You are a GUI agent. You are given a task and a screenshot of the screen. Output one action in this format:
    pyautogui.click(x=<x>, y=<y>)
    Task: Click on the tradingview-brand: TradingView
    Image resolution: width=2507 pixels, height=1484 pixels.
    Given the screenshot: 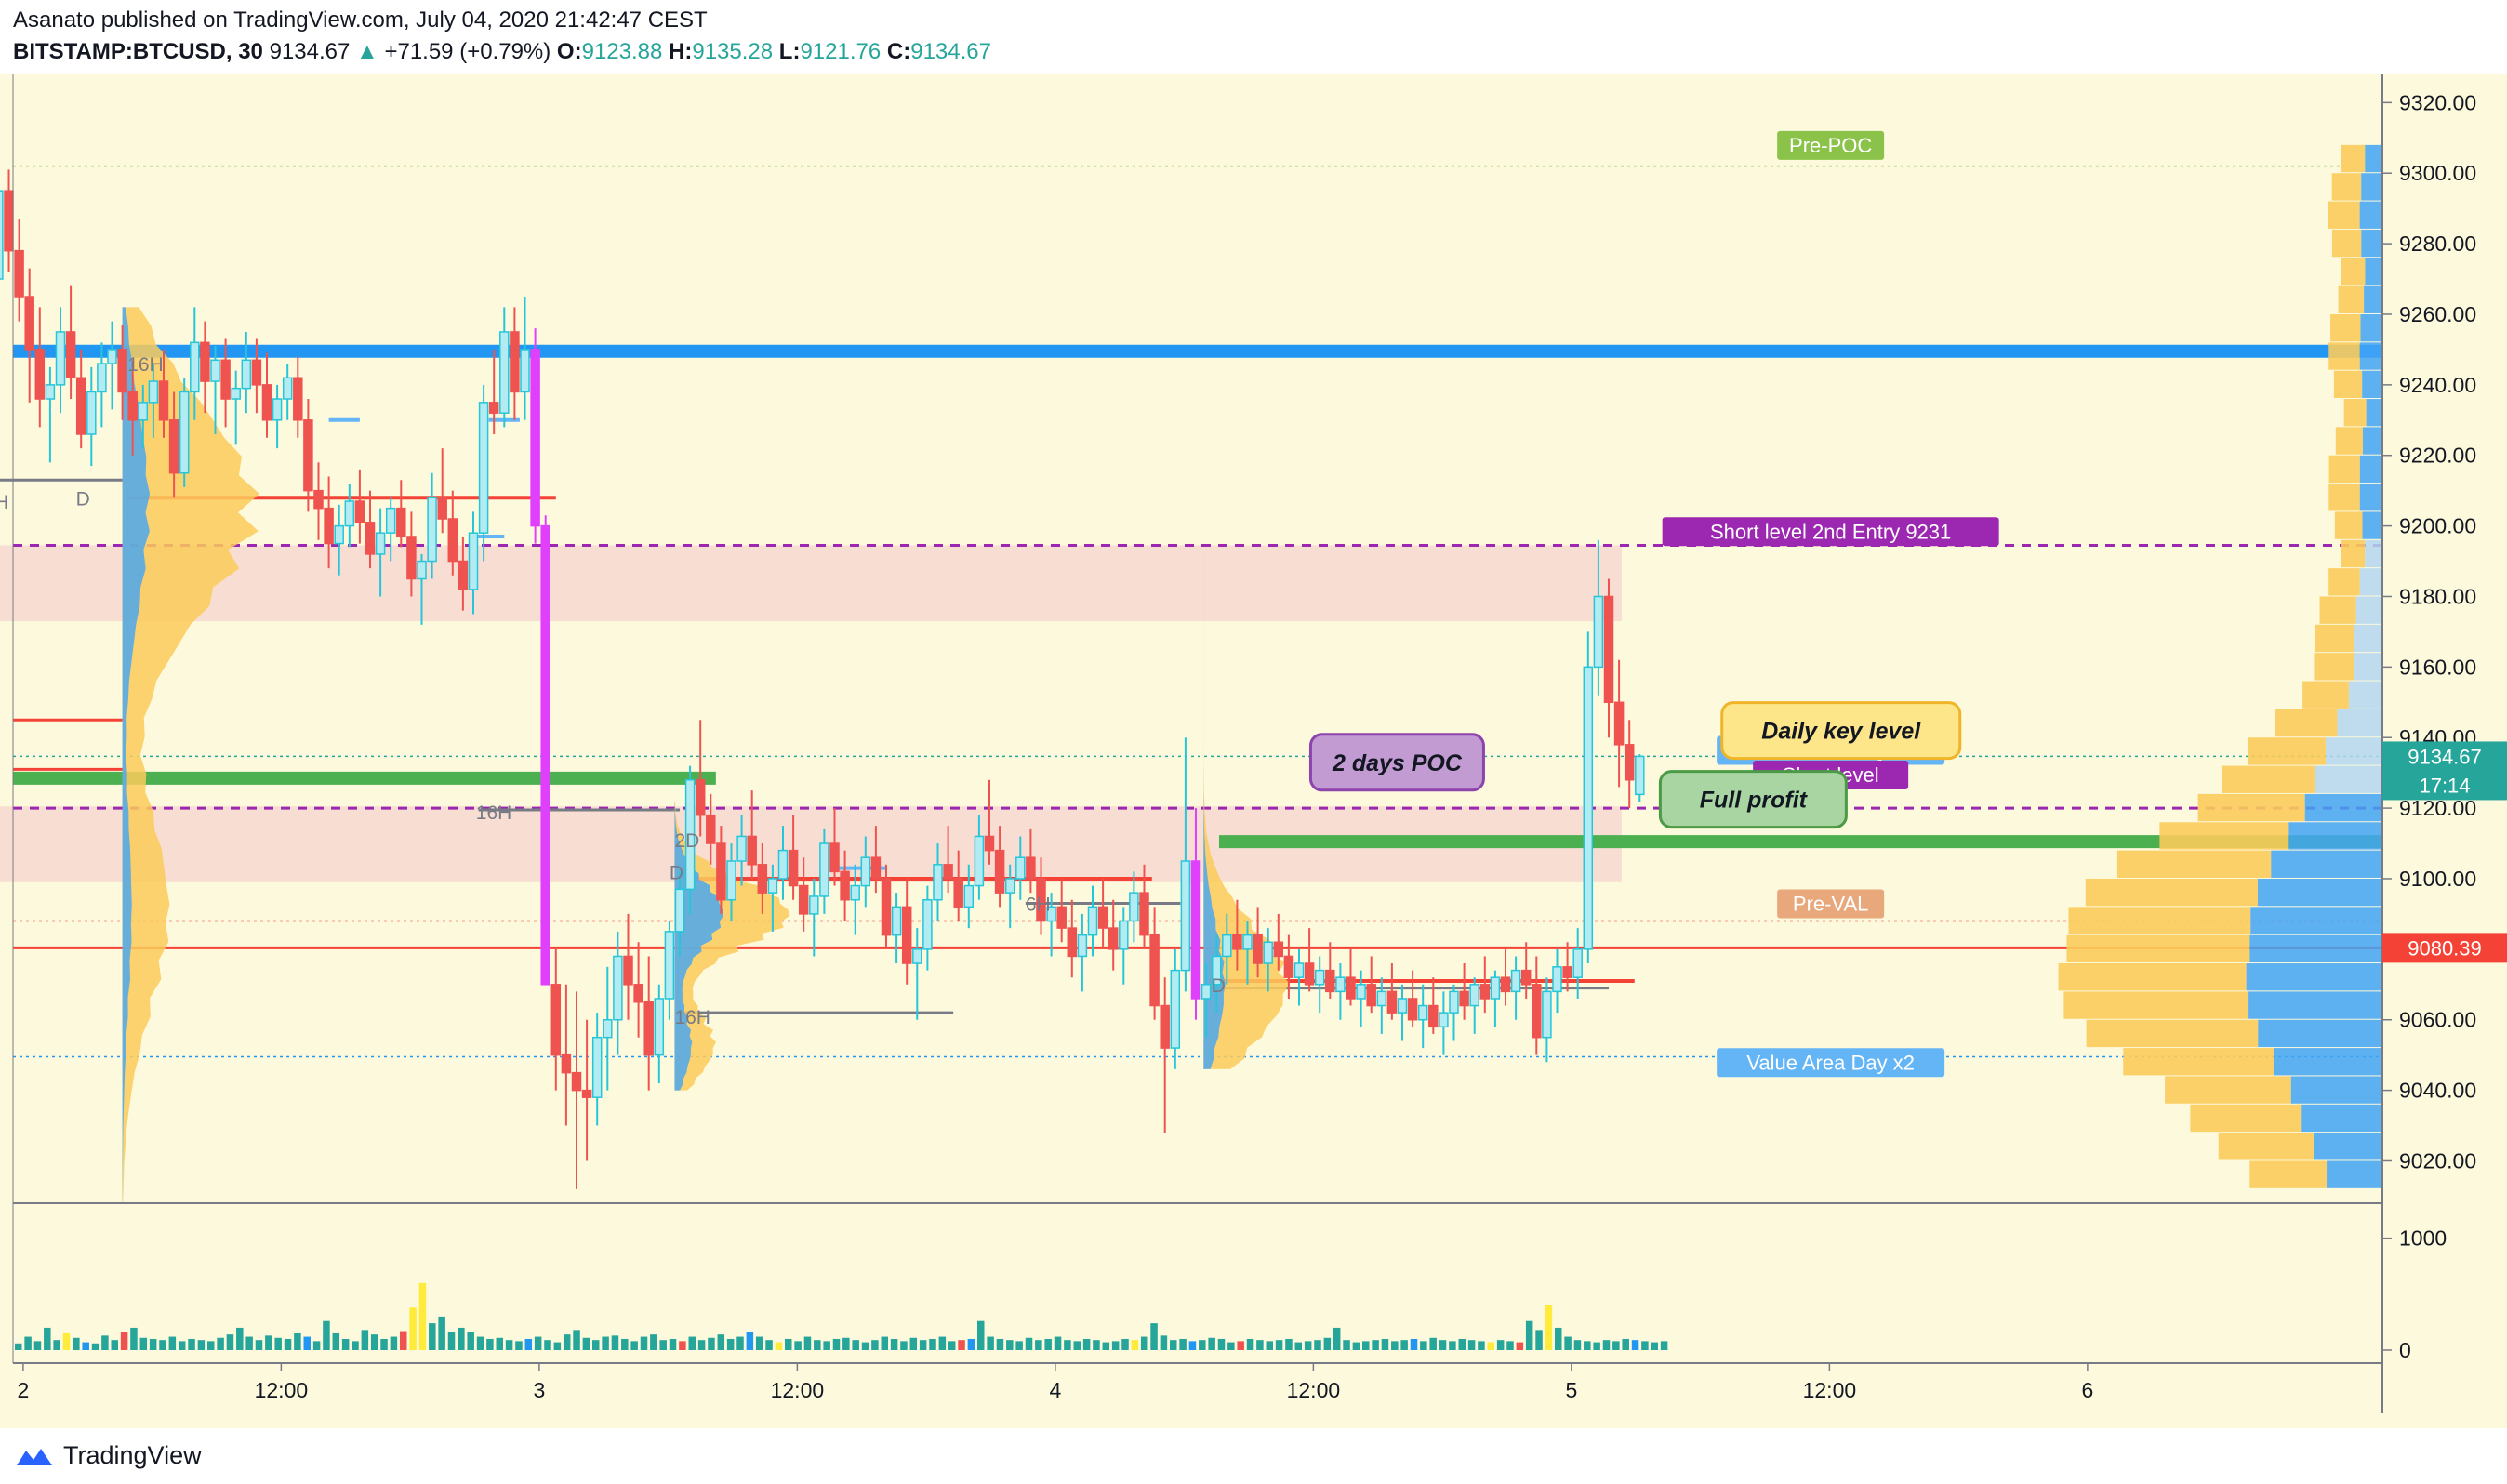 What is the action you would take?
    pyautogui.click(x=107, y=1455)
    